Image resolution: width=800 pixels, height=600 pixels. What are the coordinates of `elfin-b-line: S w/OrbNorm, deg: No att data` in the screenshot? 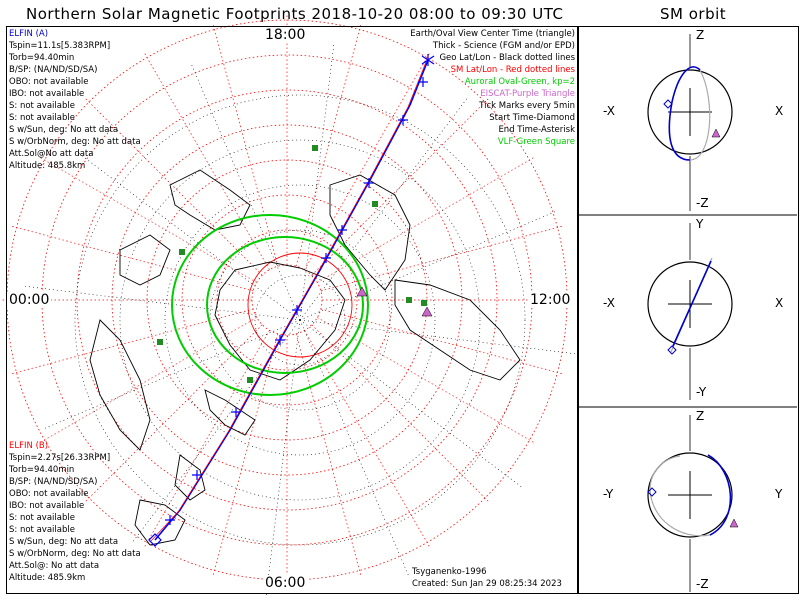 It's located at (75, 554).